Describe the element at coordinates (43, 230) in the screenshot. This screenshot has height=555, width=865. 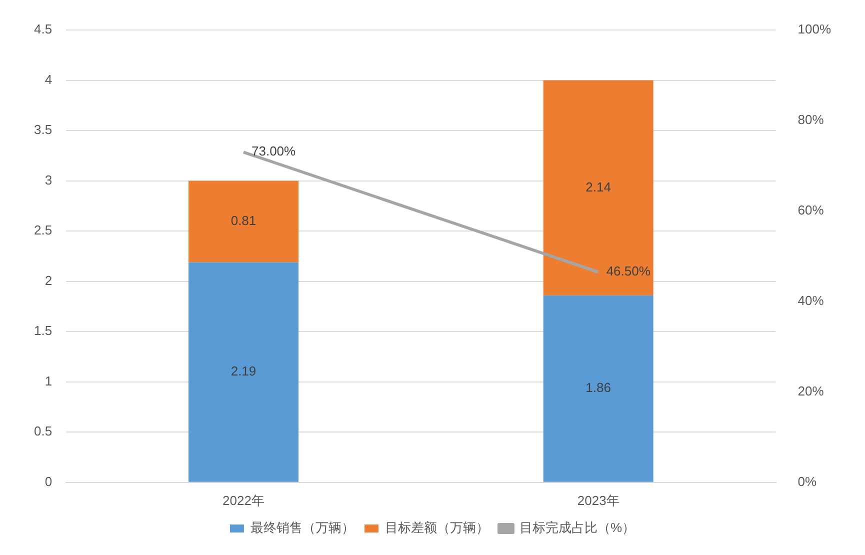
I see `y-tick-label: 2.5` at that location.